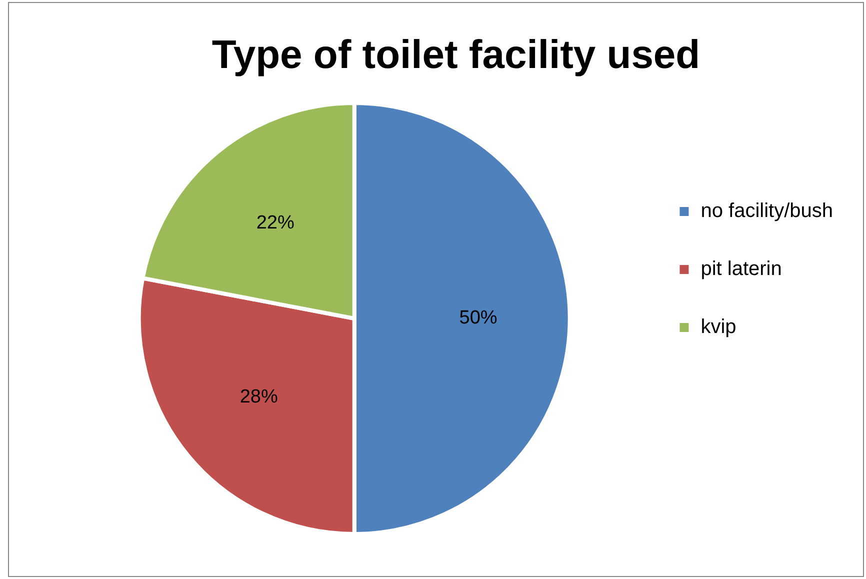 The height and width of the screenshot is (579, 866). I want to click on data-label: 28%, so click(259, 397).